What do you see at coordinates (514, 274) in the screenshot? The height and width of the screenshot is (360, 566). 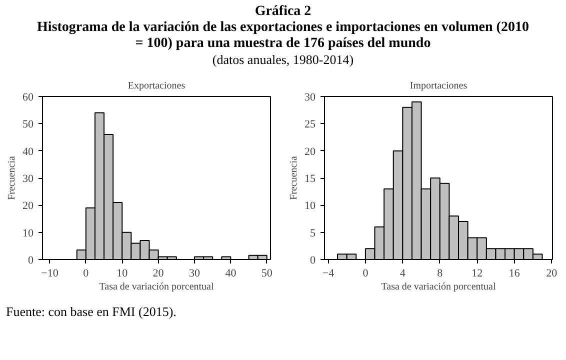 I see `x-tick-label: 16` at bounding box center [514, 274].